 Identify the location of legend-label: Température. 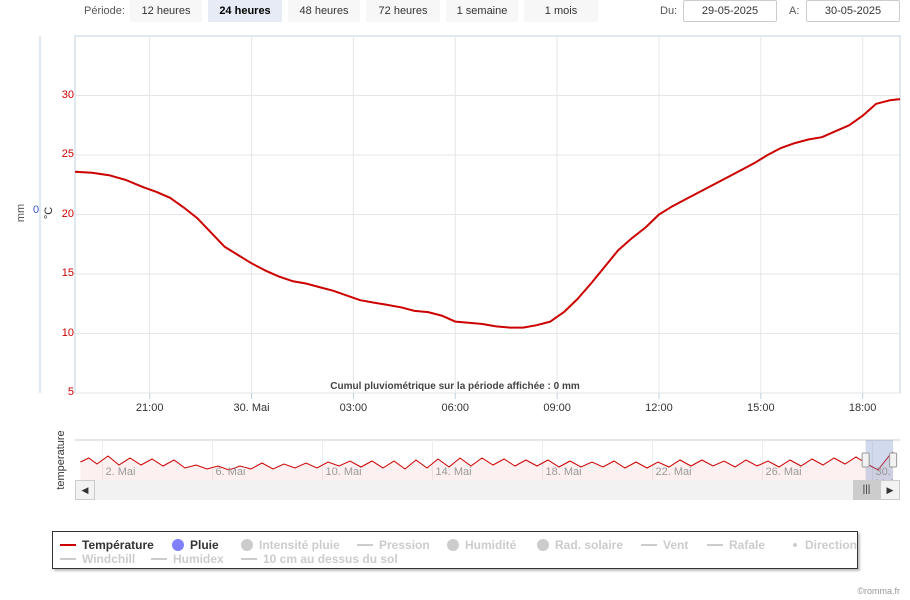
(118, 545).